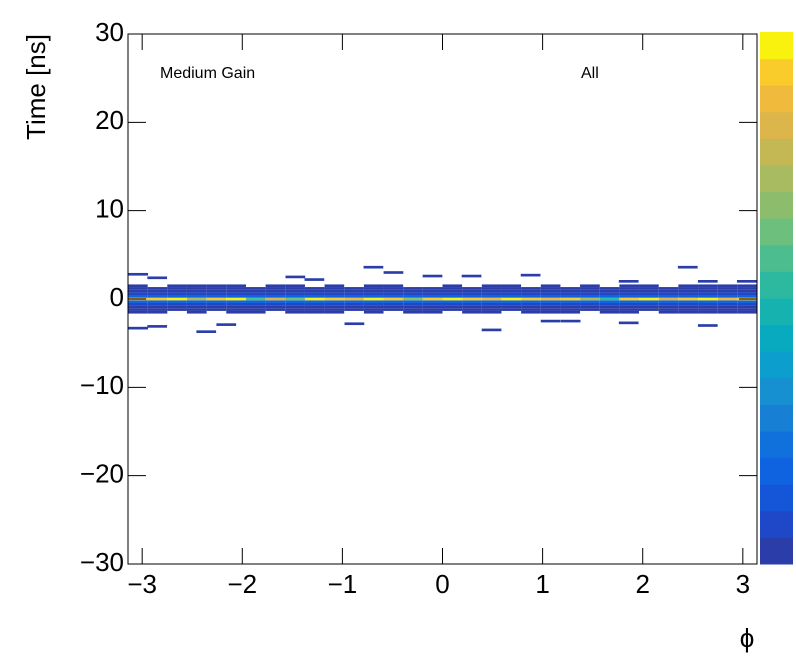  Describe the element at coordinates (142, 584) in the screenshot. I see `x-tick-label: −3` at that location.